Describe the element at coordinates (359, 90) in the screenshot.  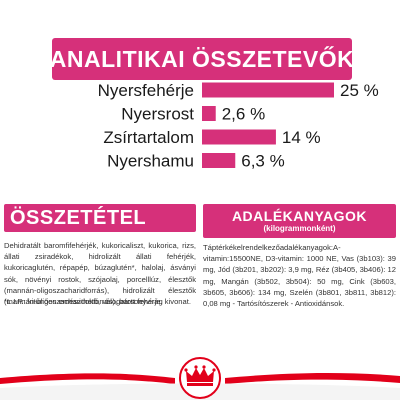
I see `bar-value-nyersfeherje: 25 %` at that location.